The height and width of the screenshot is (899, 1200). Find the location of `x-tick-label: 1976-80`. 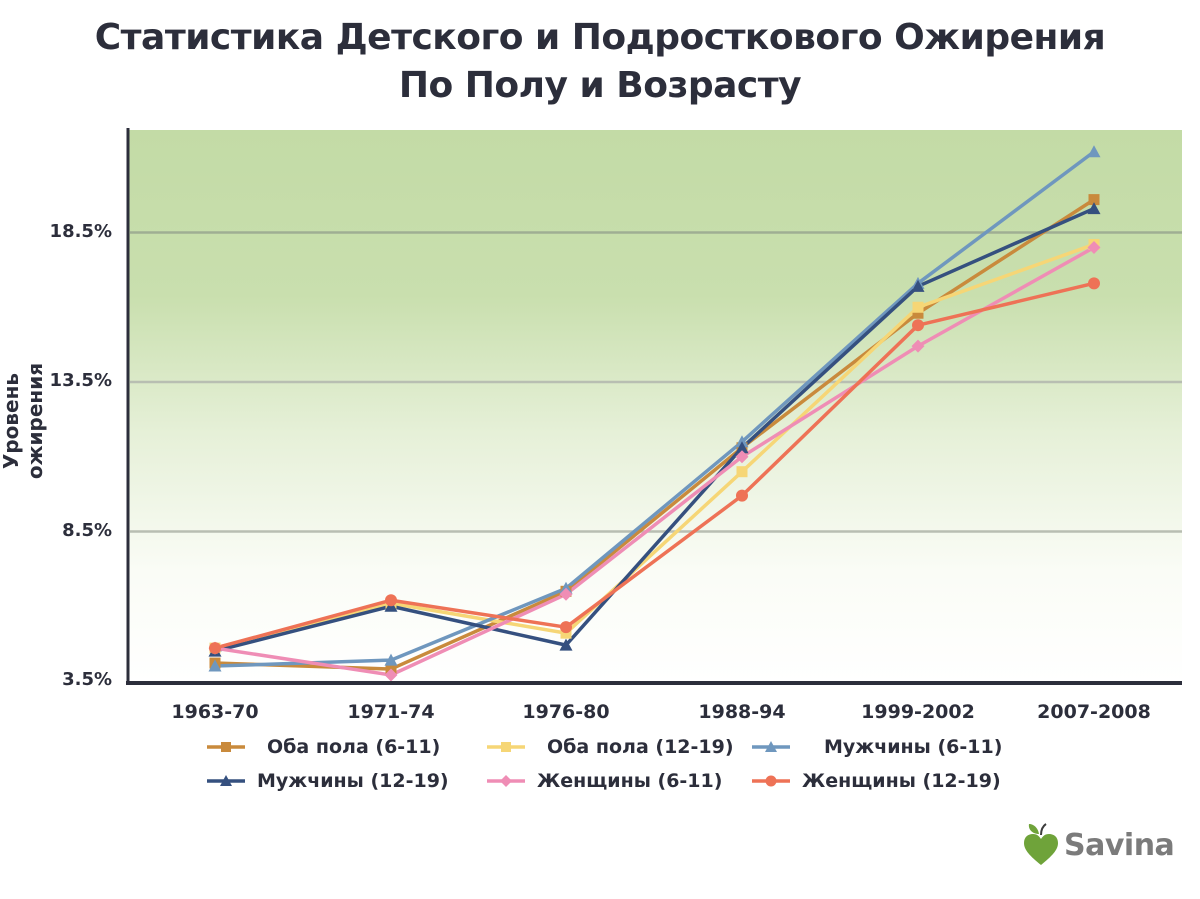

x-tick-label: 1976-80 is located at coordinates (566, 712).